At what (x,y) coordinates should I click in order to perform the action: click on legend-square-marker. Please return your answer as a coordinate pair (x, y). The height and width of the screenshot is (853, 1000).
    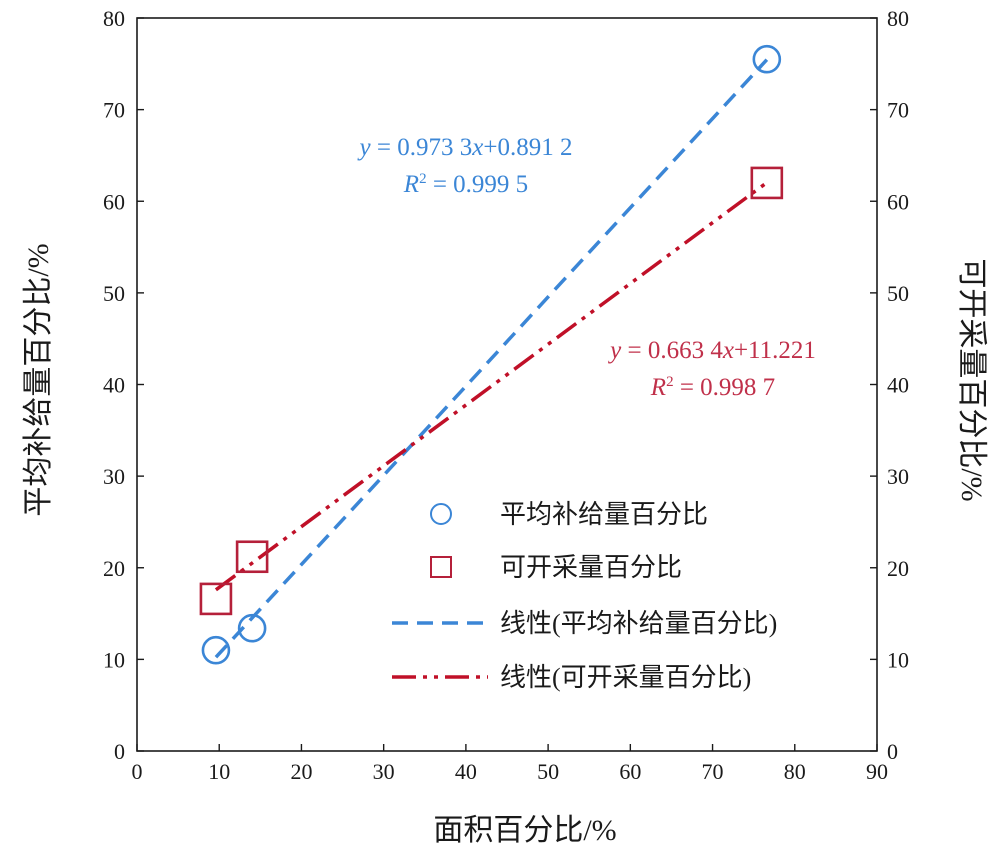
    Looking at the image, I should click on (441, 567).